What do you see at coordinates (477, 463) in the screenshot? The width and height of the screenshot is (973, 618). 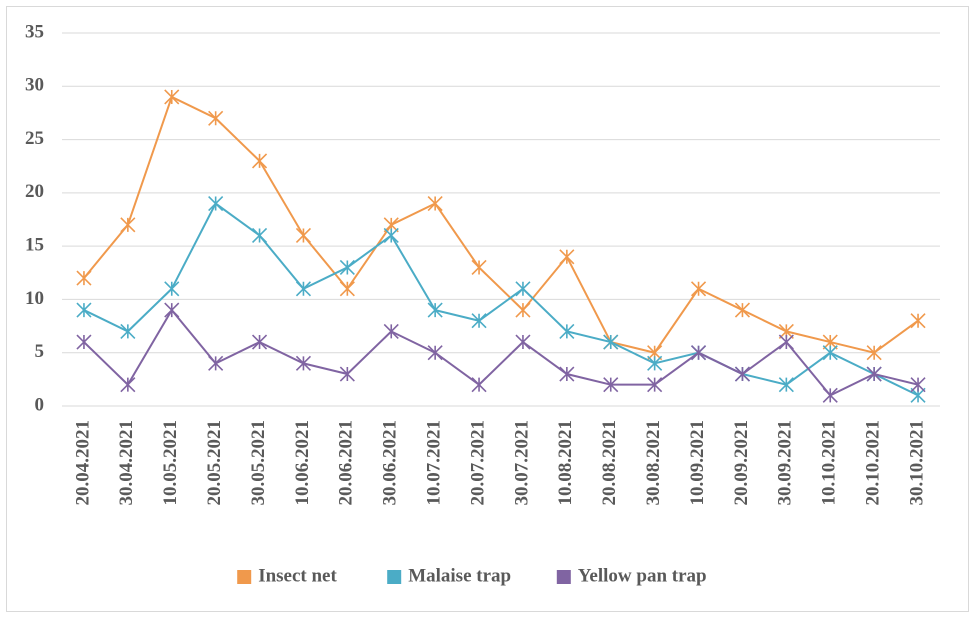 I see `x-tick-label: 20.07.2021` at bounding box center [477, 463].